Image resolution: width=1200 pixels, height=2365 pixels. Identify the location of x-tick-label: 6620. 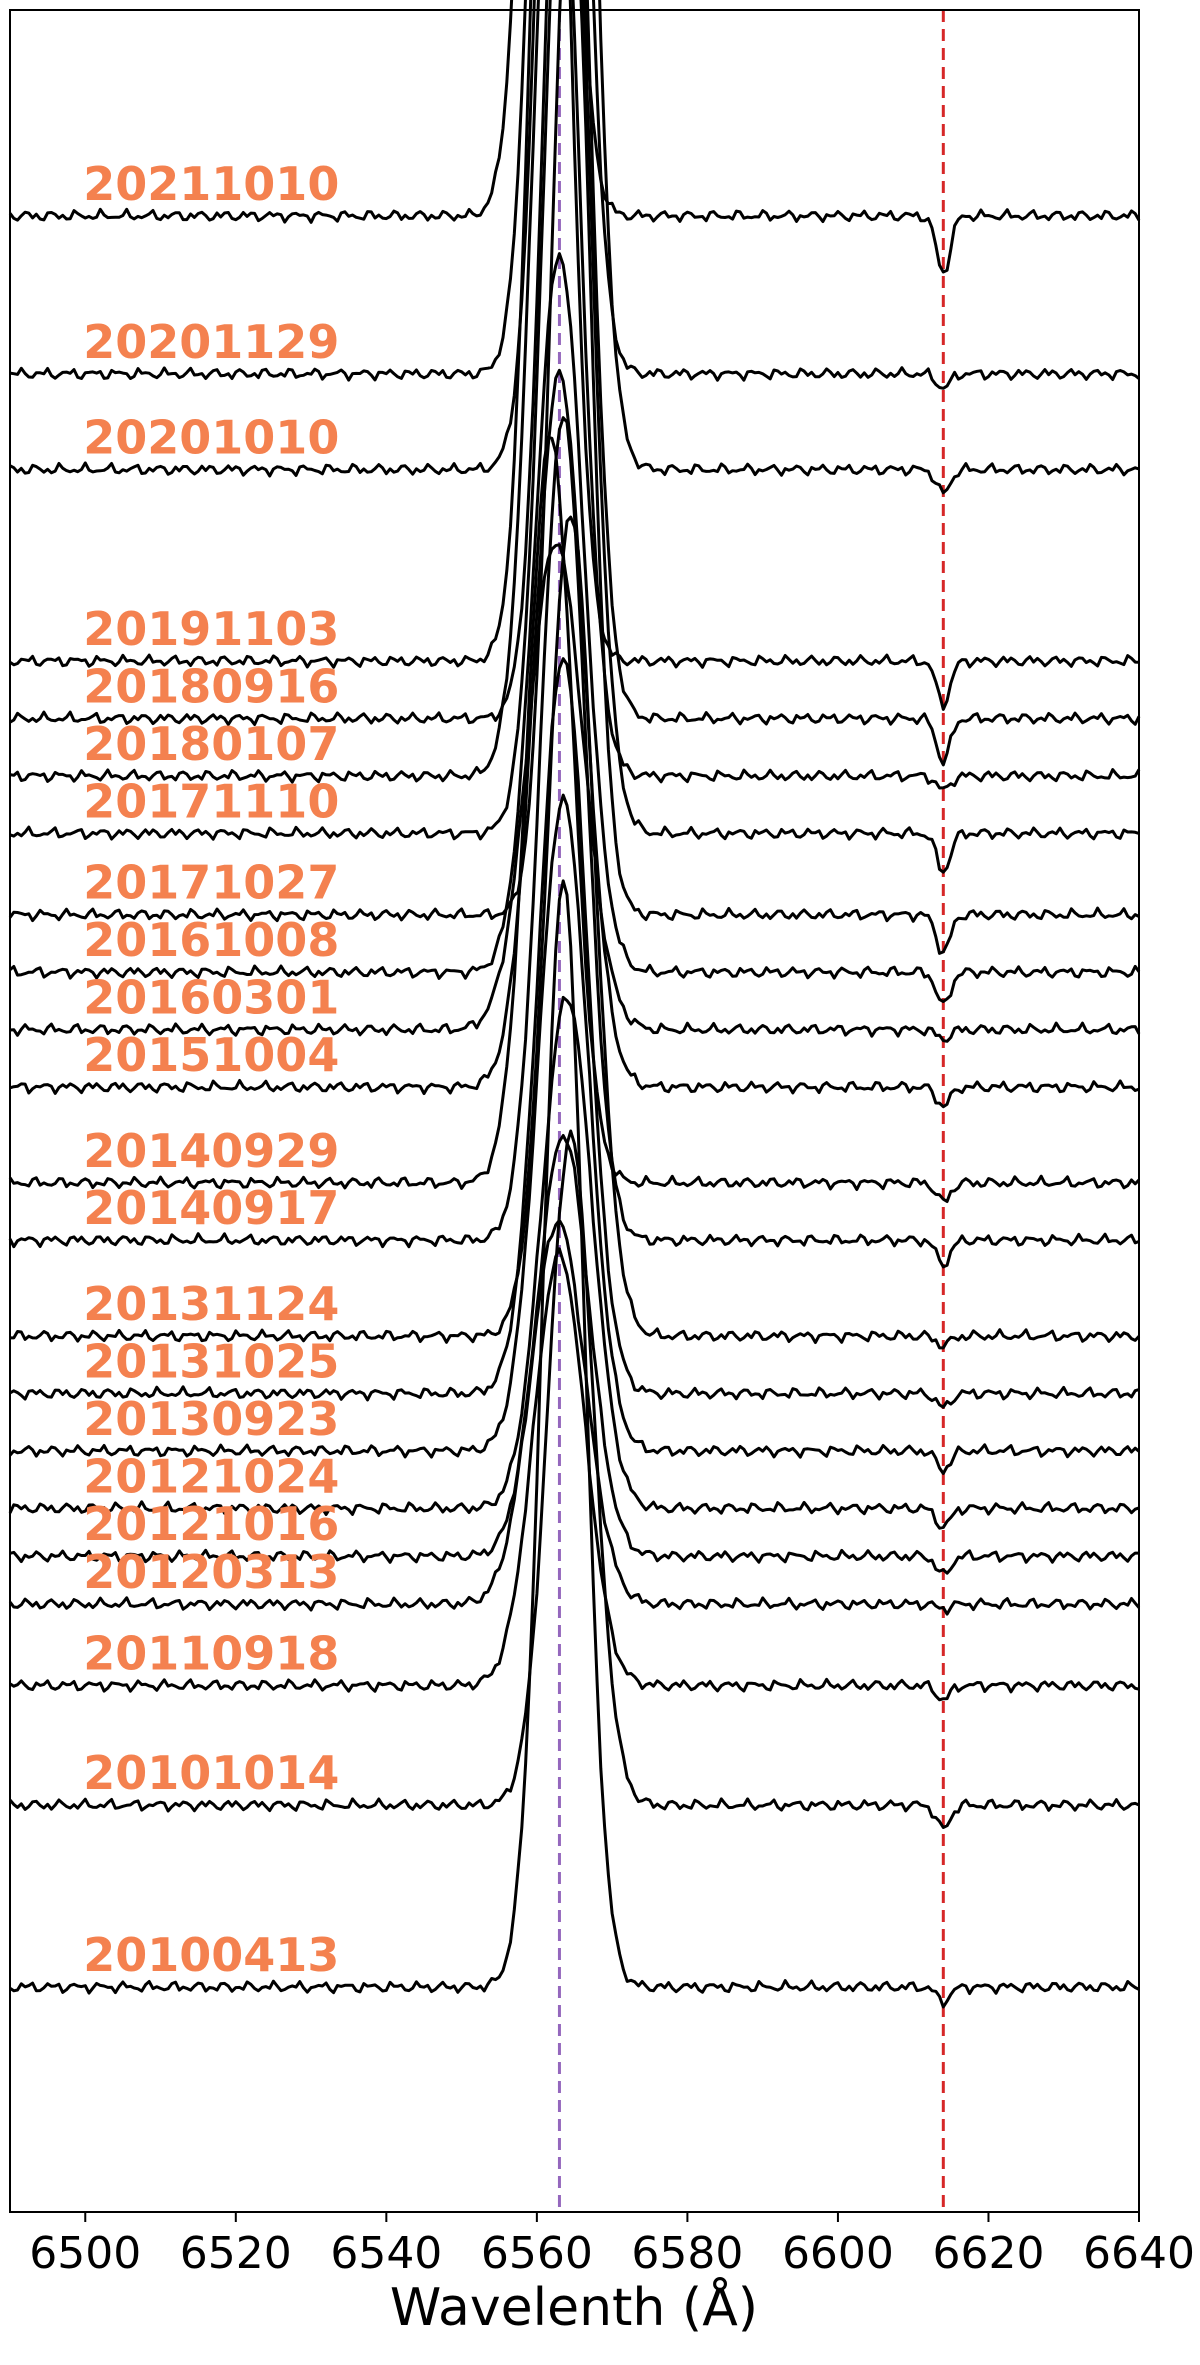
(988, 2253).